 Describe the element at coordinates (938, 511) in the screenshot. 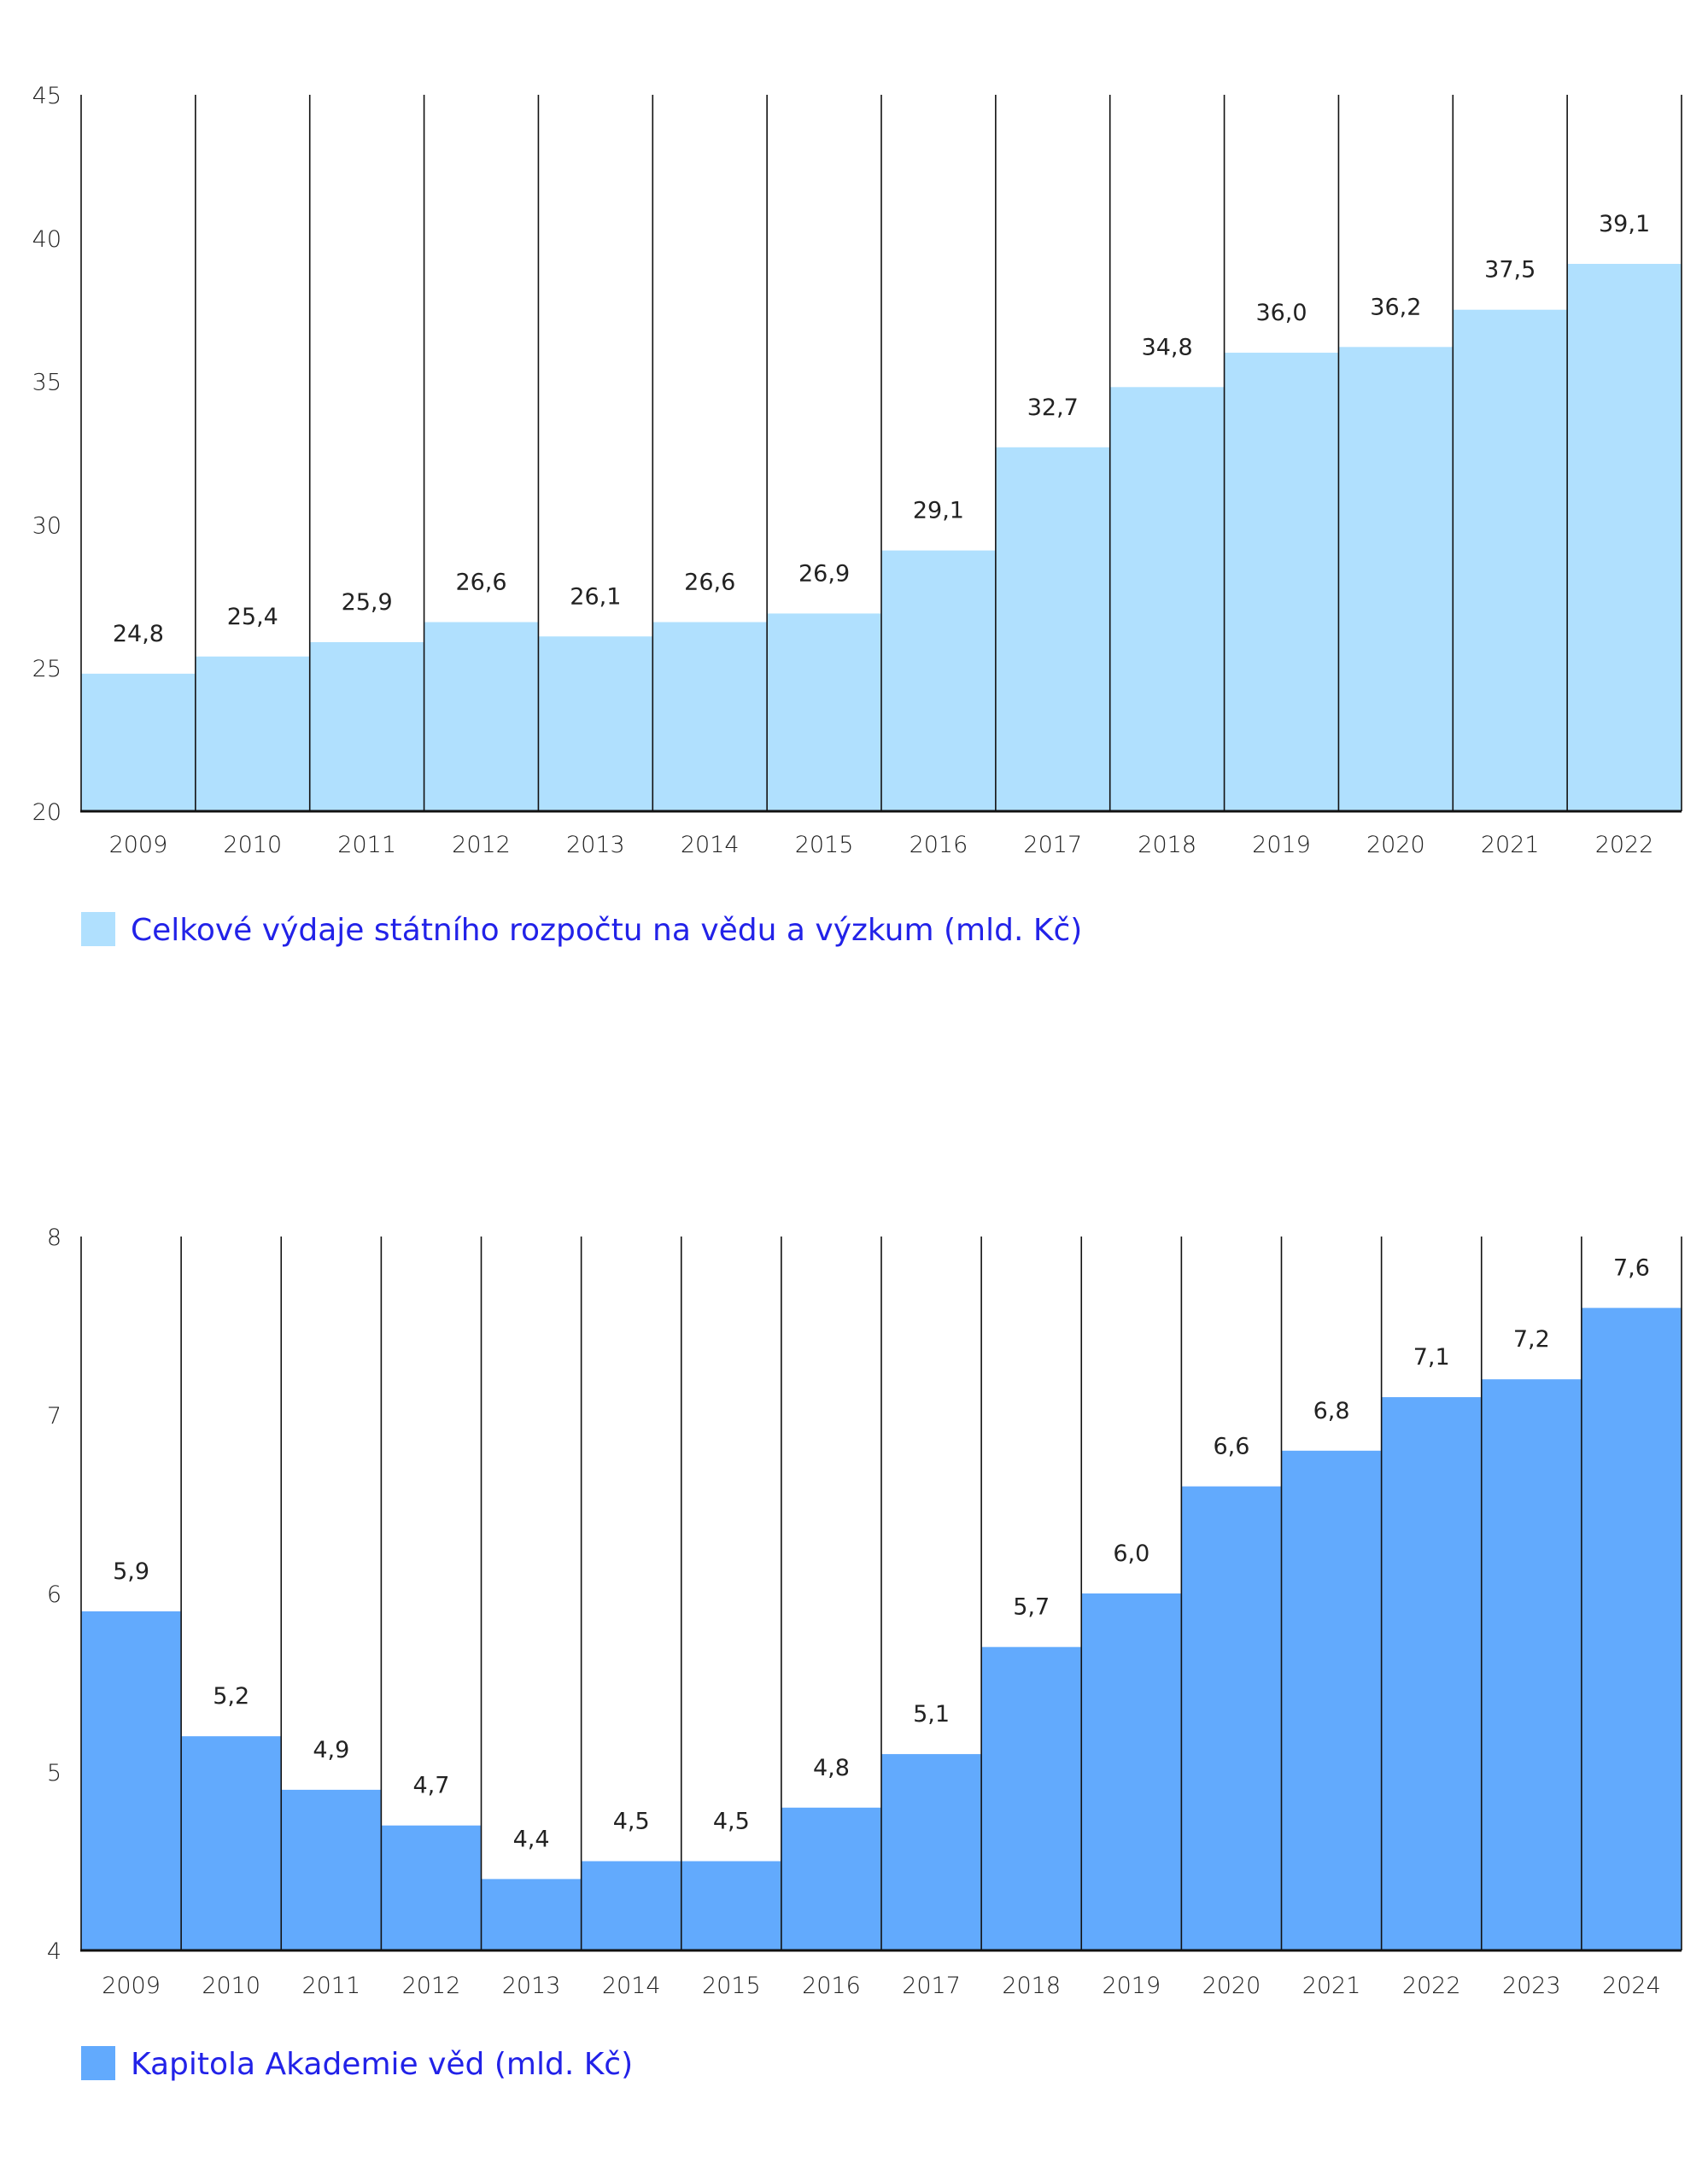

I see `data-label: 29,1` at that location.